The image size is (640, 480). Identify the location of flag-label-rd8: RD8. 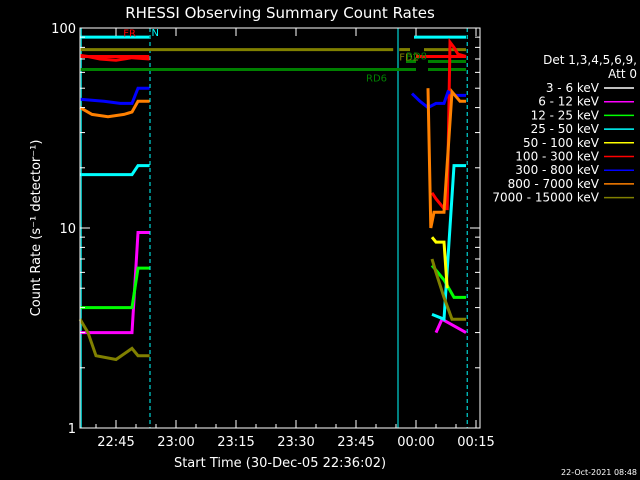
(416, 56).